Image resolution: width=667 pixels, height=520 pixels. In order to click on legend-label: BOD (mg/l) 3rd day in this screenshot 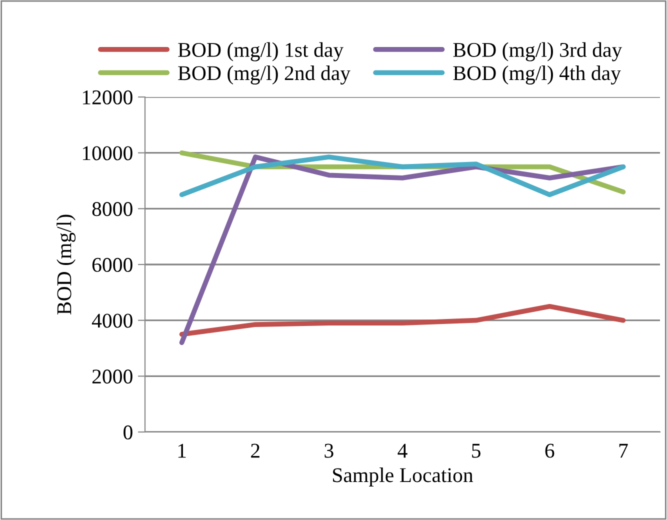, I will do `click(537, 52)`.